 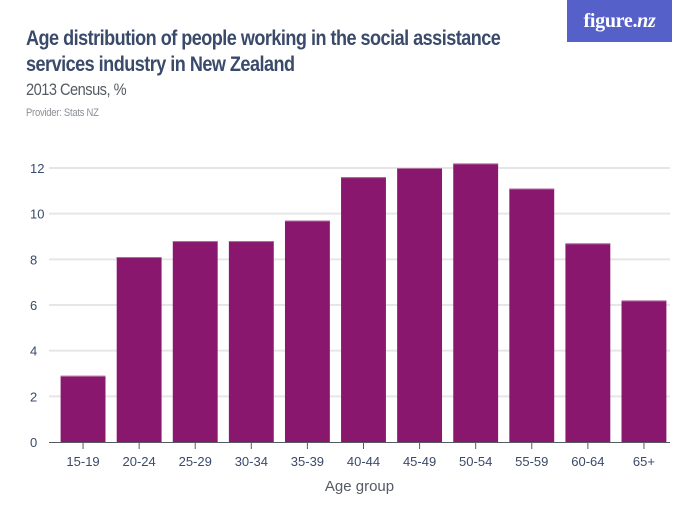 What do you see at coordinates (37, 214) in the screenshot?
I see `y-tick-label: 10` at bounding box center [37, 214].